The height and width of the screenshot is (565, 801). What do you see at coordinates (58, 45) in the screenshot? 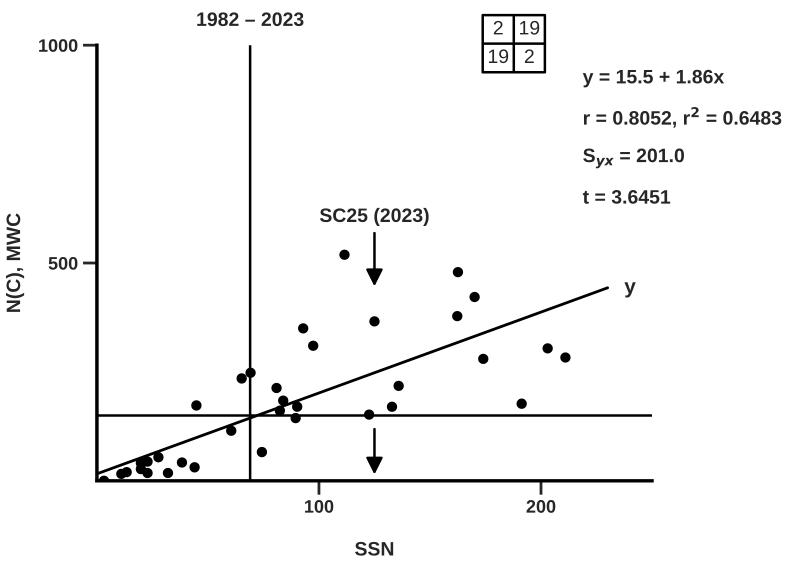
I see `y-tick-label: 1000` at bounding box center [58, 45].